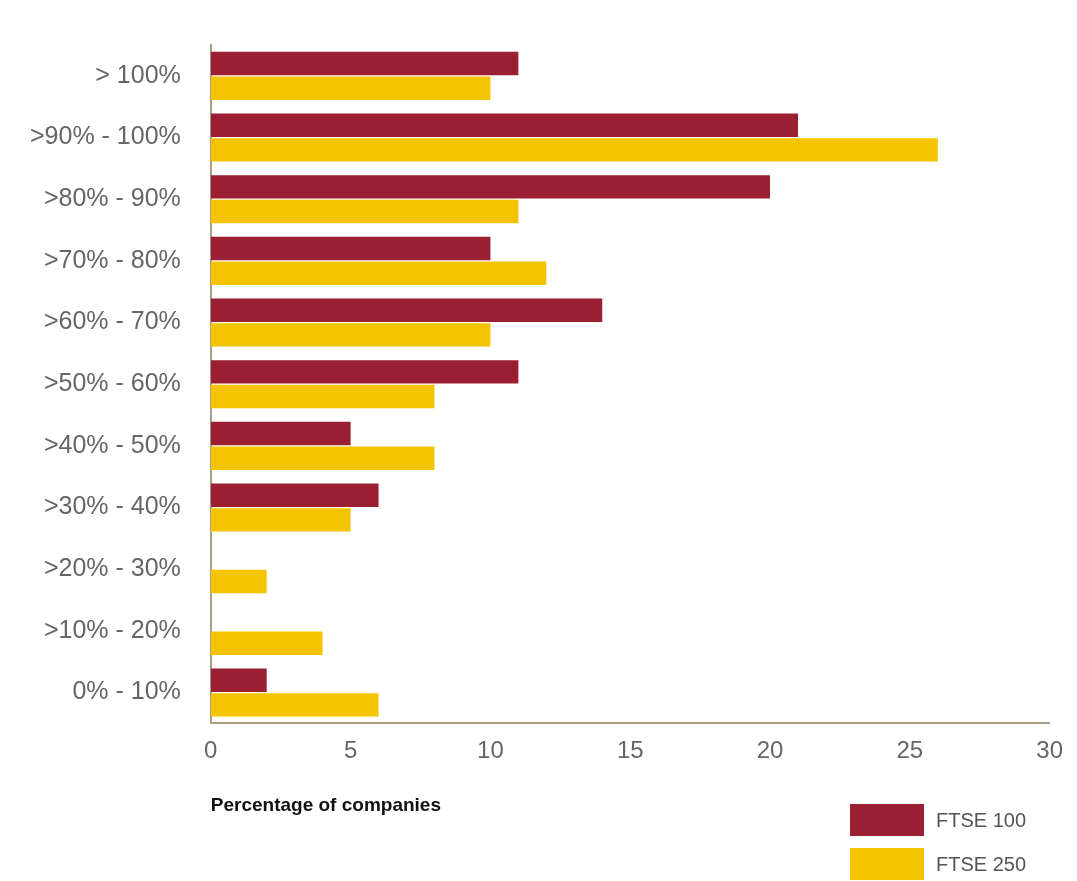 The height and width of the screenshot is (881, 1077). What do you see at coordinates (490, 750) in the screenshot?
I see `x-tick-label: 10` at bounding box center [490, 750].